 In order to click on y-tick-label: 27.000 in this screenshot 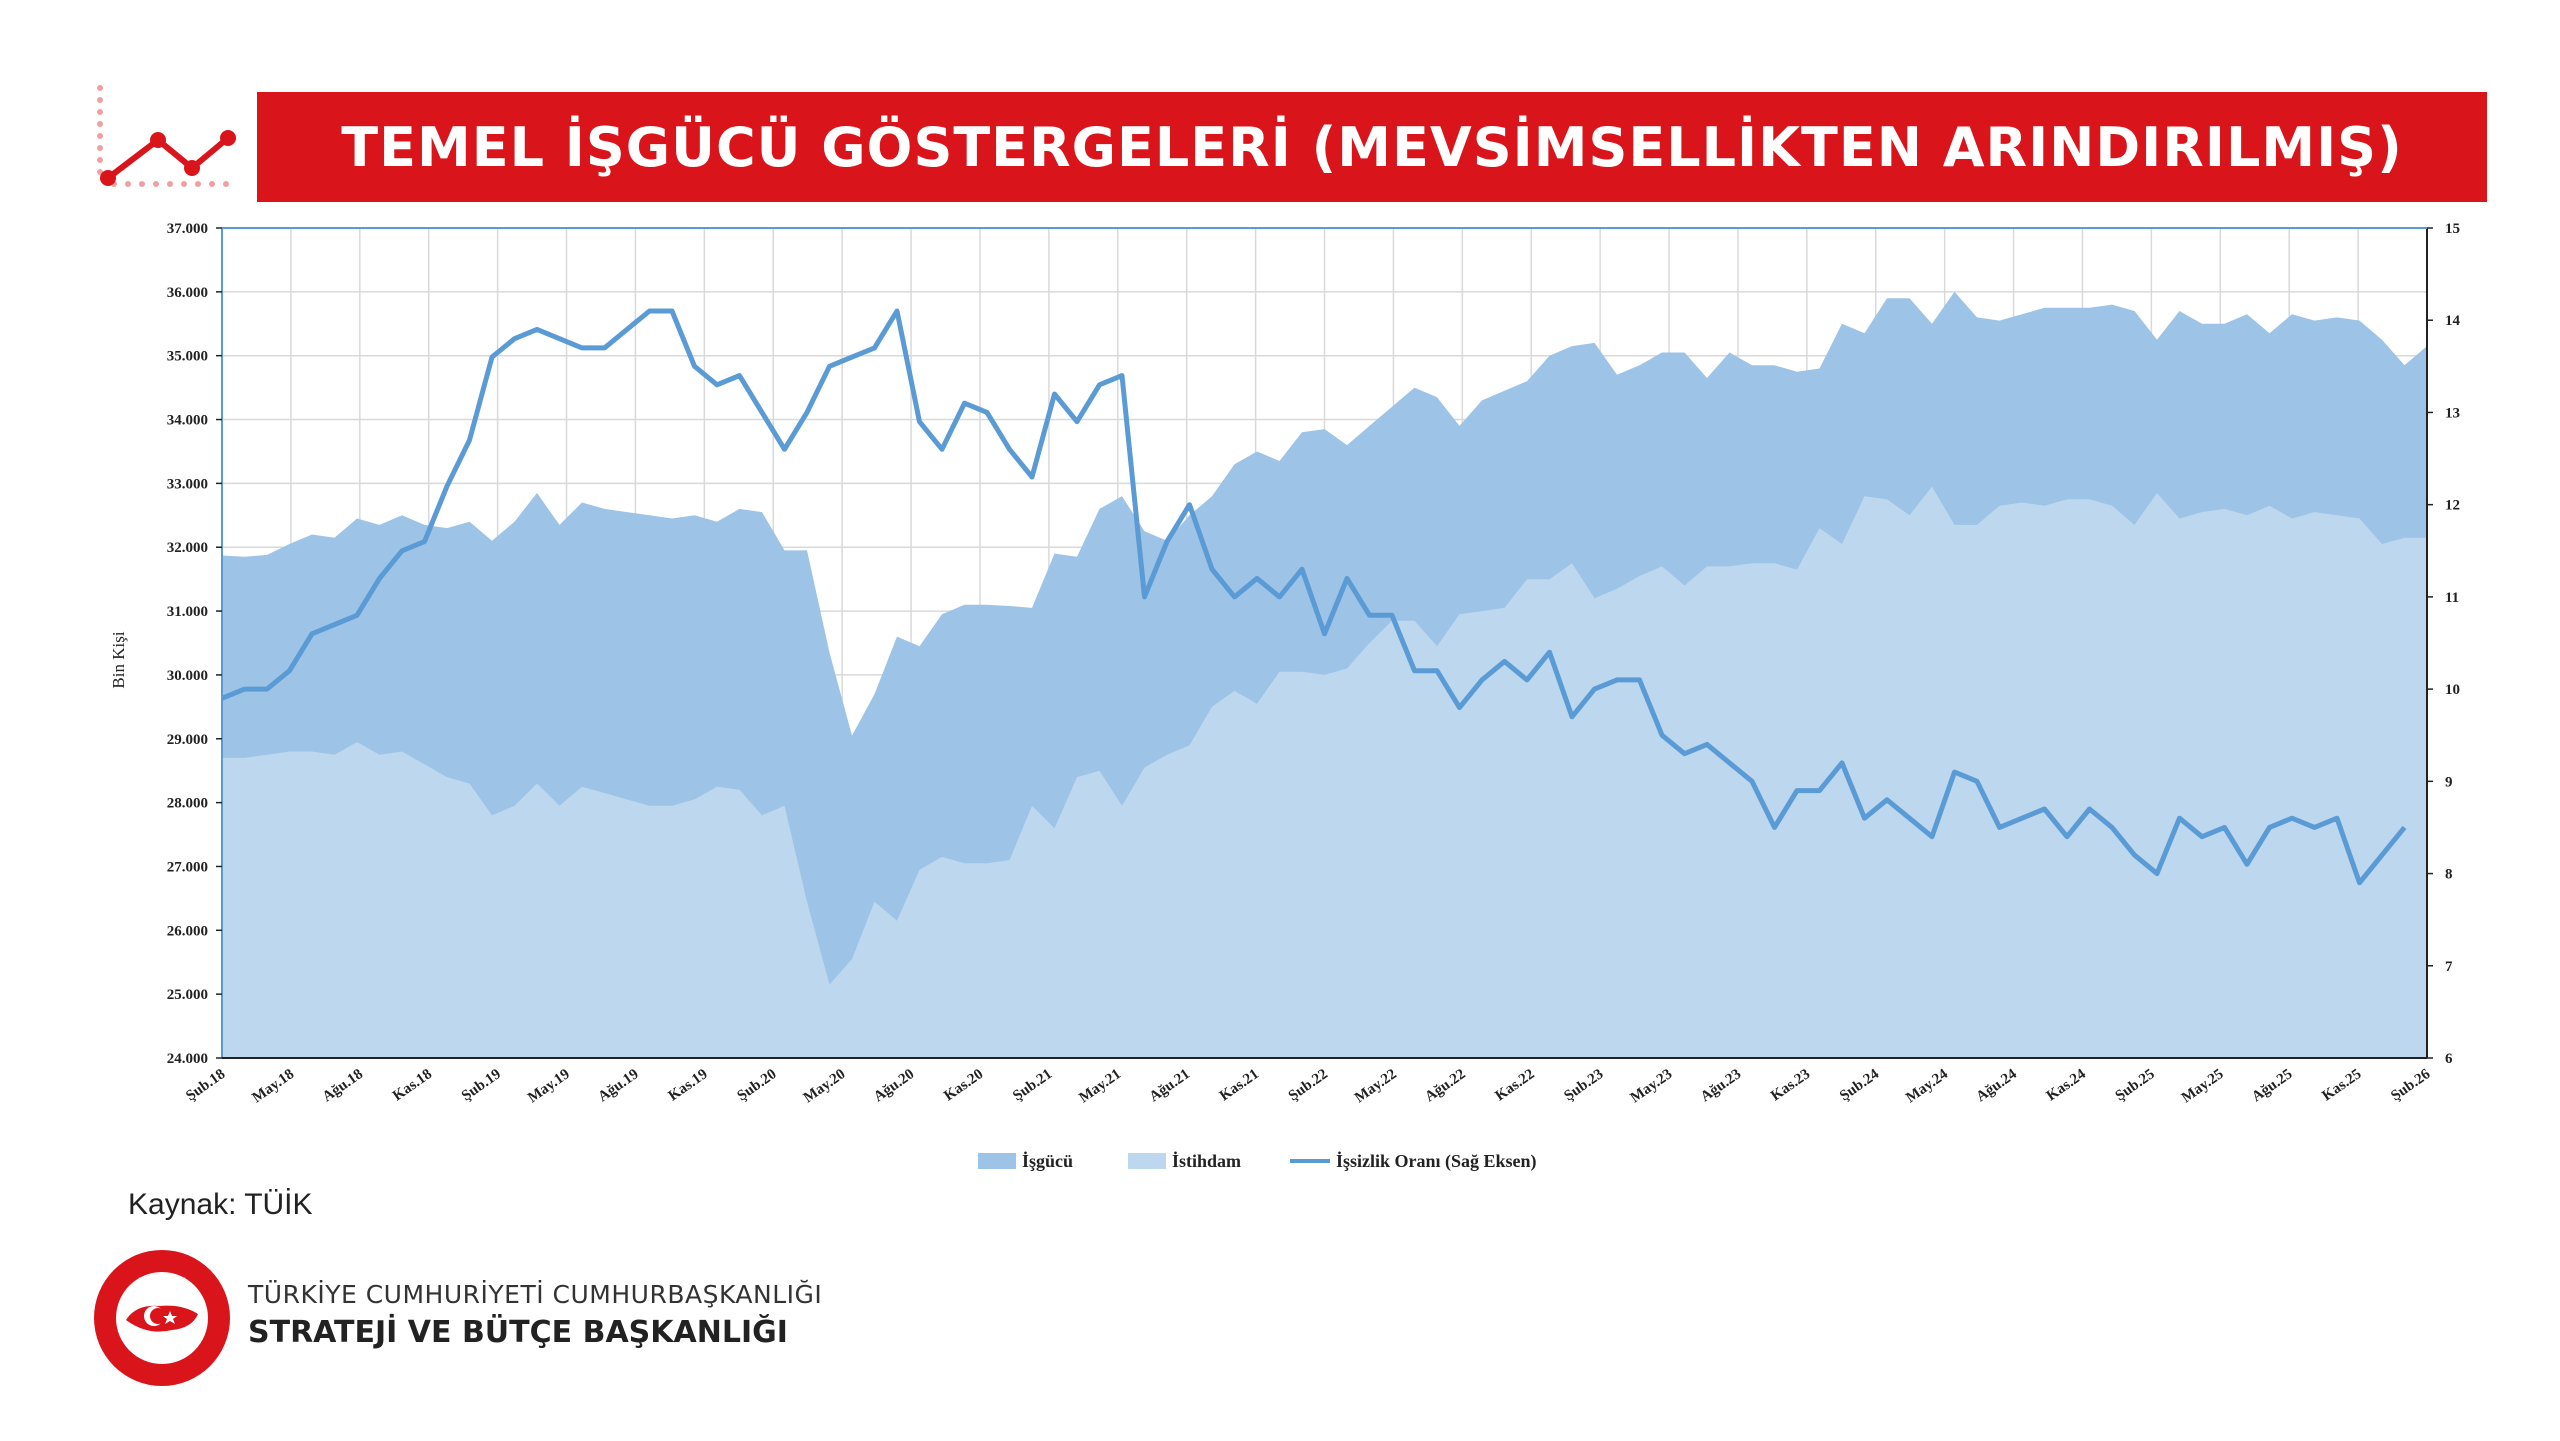, I will do `click(187, 867)`.